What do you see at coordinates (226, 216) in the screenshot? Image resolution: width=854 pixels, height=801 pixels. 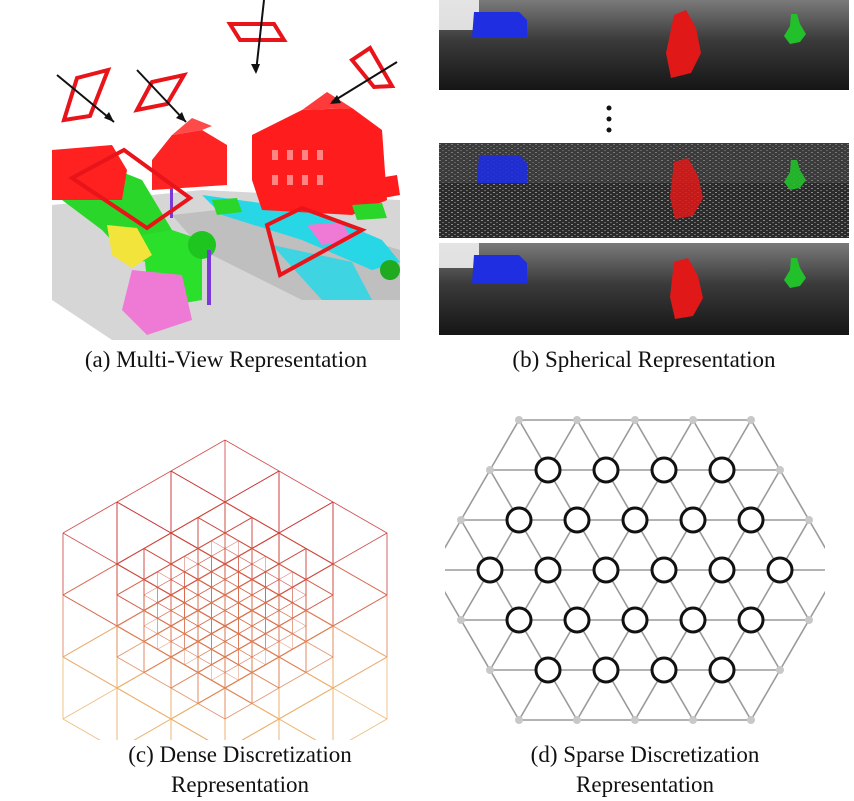 I see `point-cloud-scene` at bounding box center [226, 216].